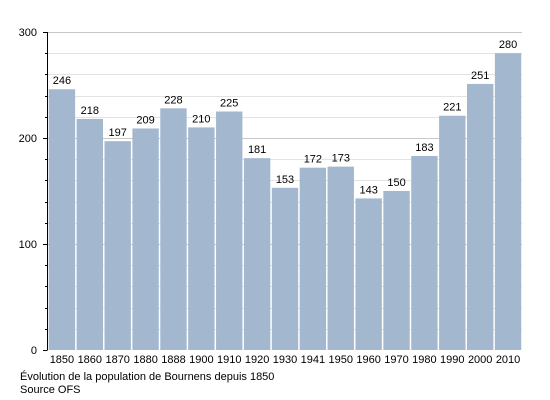 Image resolution: width=550 pixels, height=400 pixels. I want to click on bar-1930, so click(285, 268).